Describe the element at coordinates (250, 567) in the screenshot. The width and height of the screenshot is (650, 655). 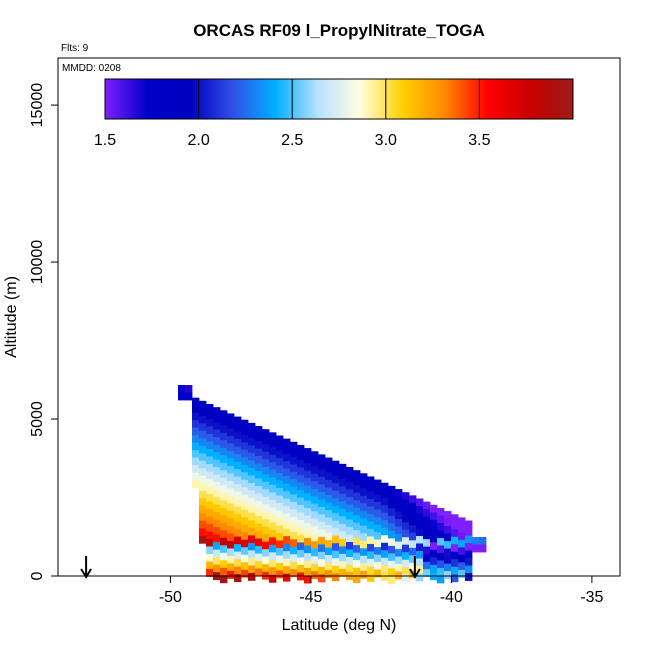
I see `profile-markers` at that location.